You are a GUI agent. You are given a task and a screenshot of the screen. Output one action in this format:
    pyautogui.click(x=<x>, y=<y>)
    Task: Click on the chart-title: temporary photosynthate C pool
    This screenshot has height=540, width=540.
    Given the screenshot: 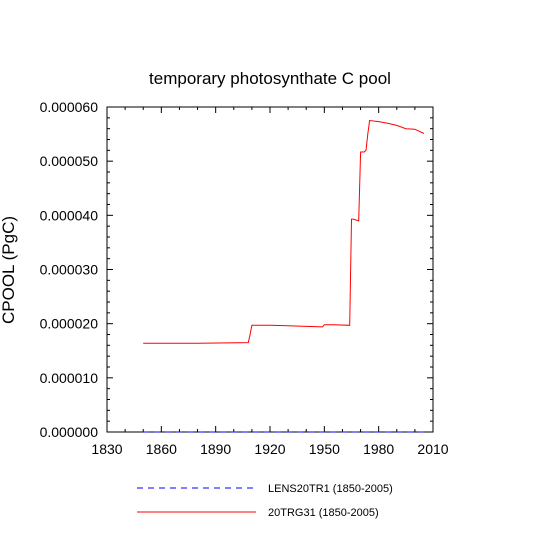 What is the action you would take?
    pyautogui.click(x=270, y=78)
    